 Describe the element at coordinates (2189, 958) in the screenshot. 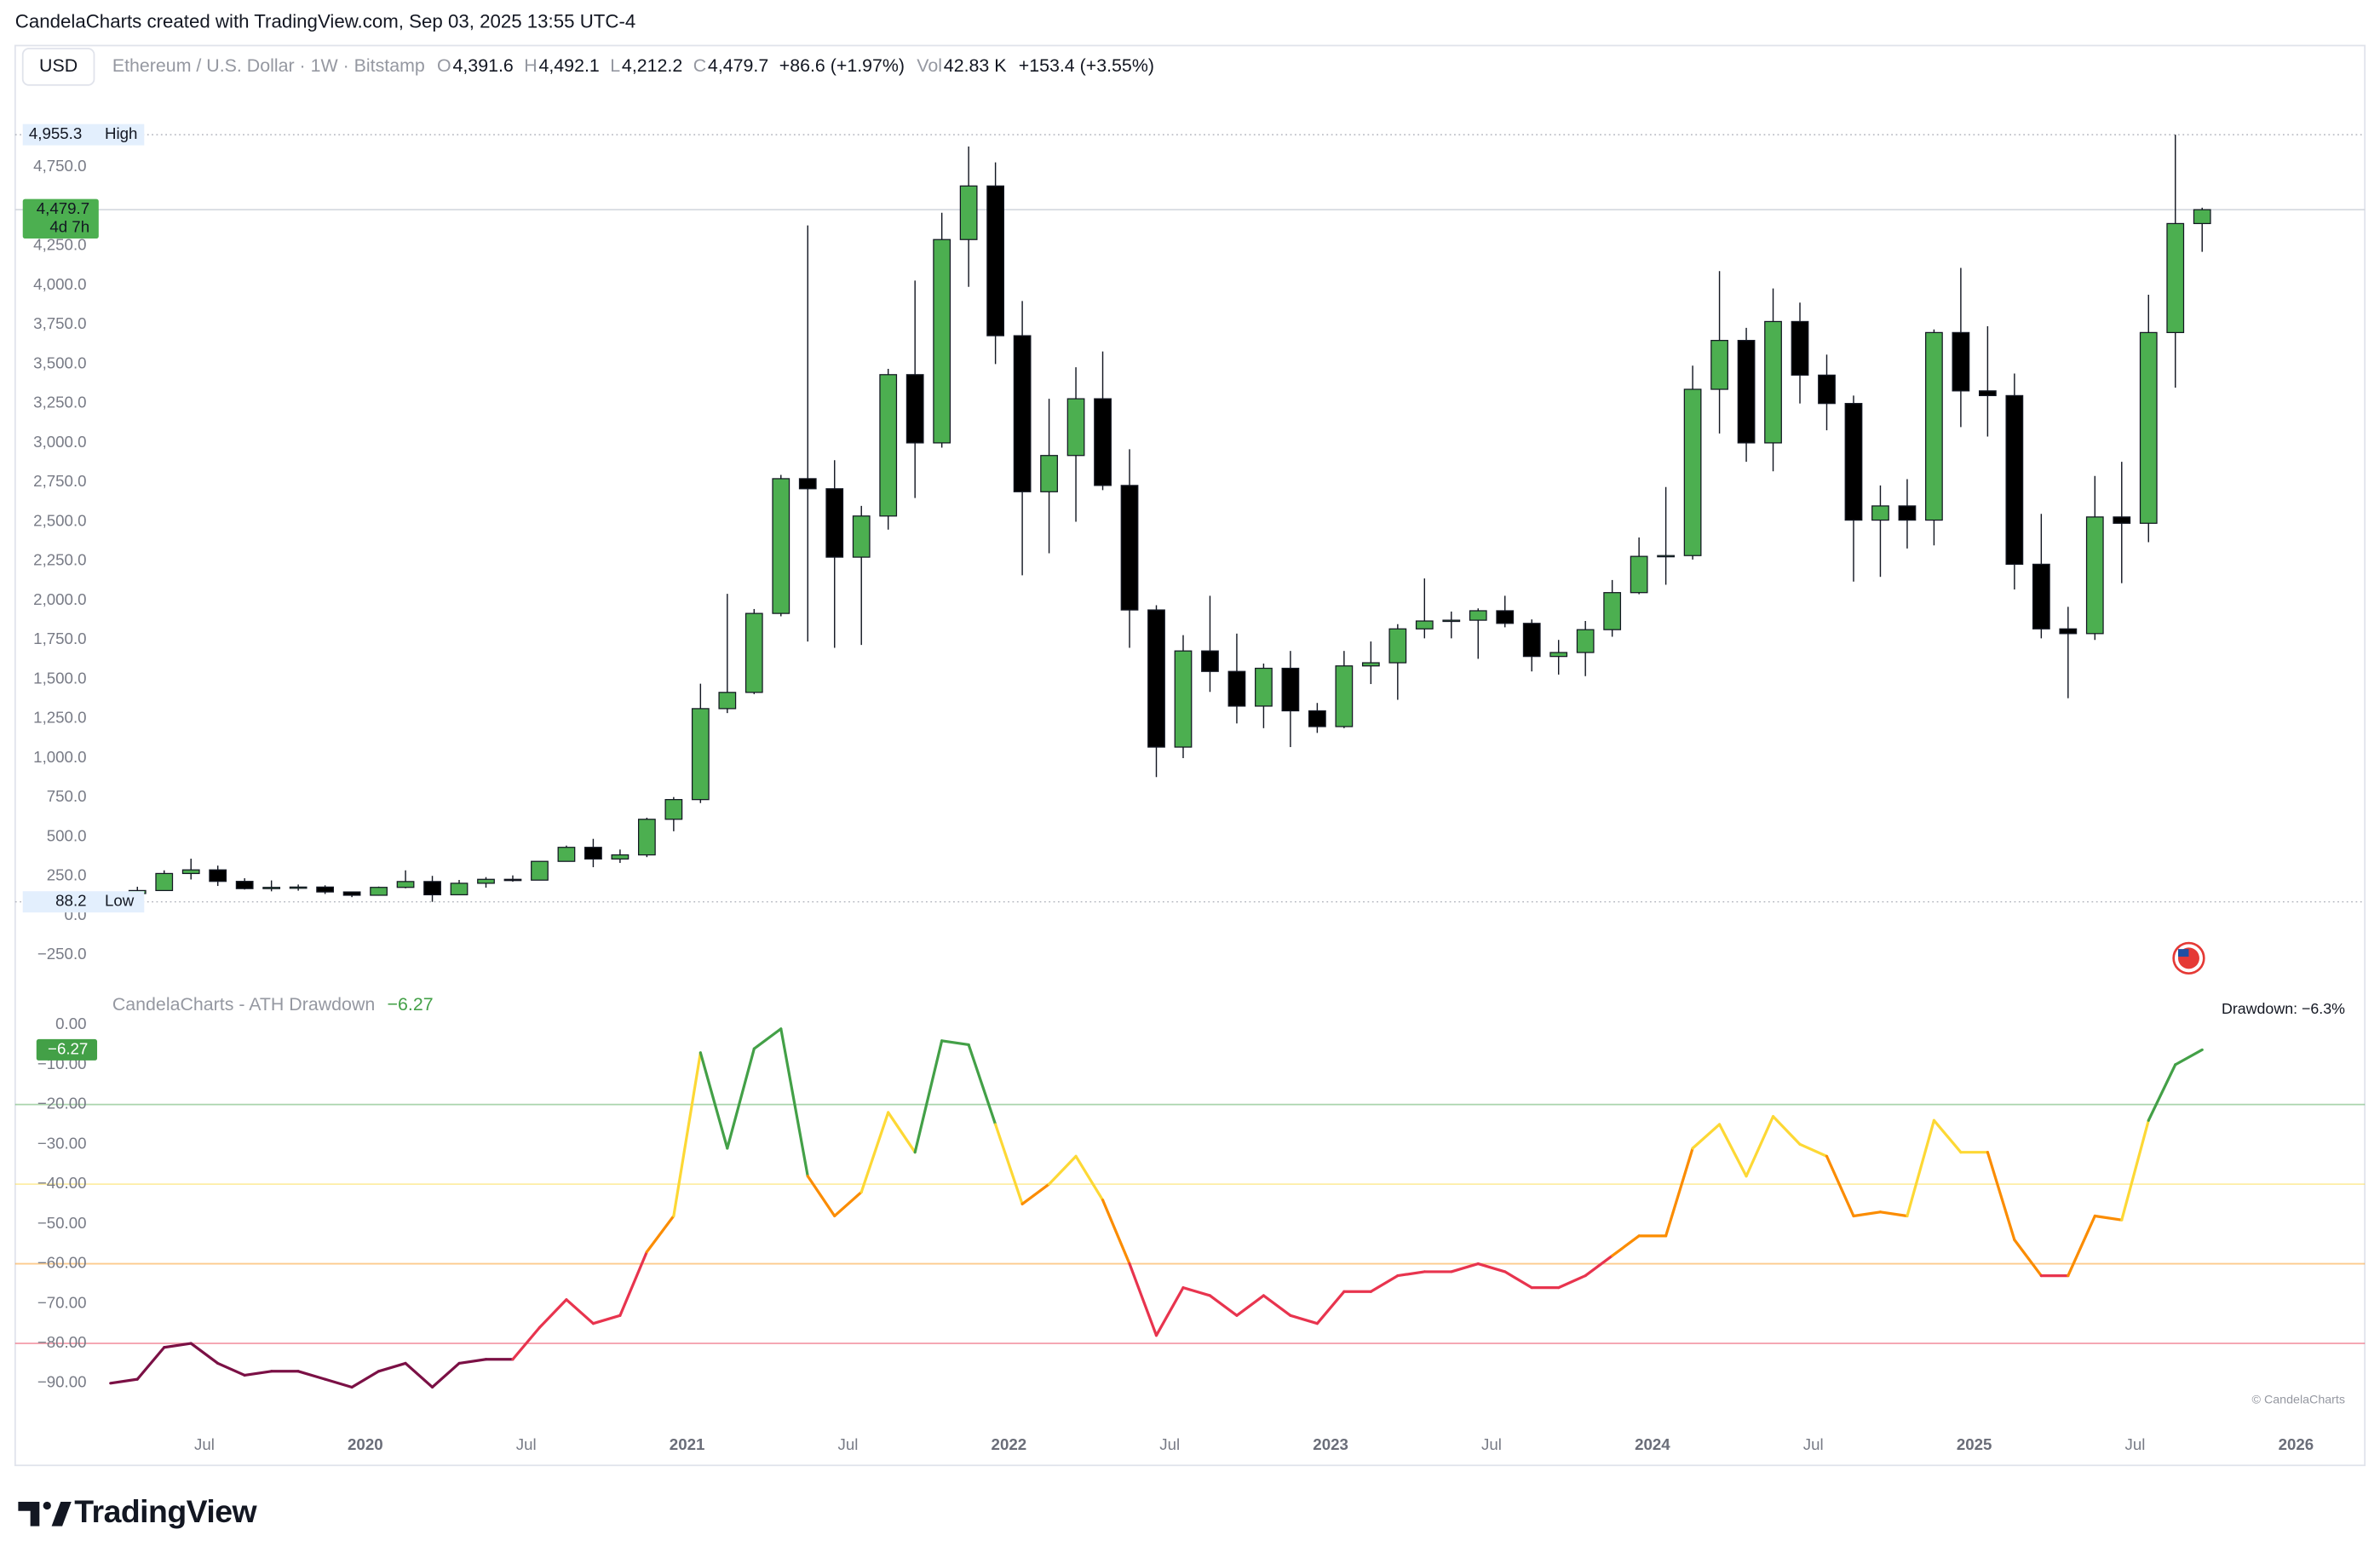

I see `event-flag` at that location.